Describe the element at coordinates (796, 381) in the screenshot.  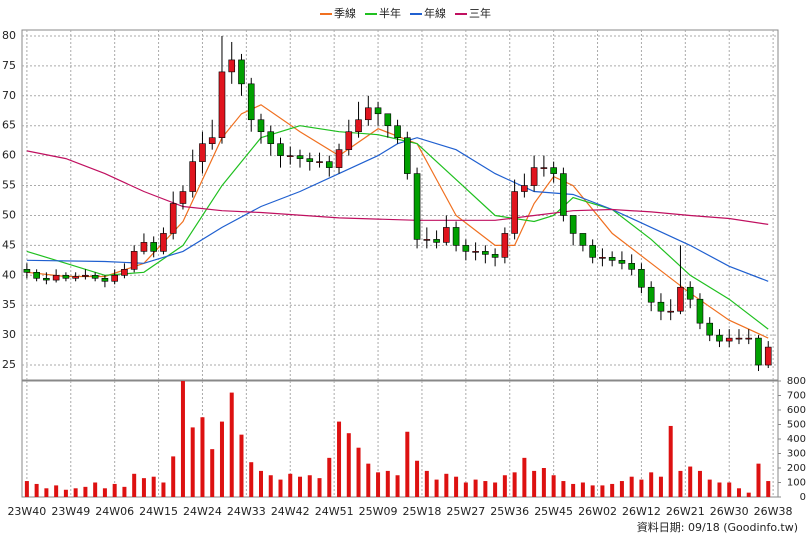
I see `y2-tick-label: 800` at that location.